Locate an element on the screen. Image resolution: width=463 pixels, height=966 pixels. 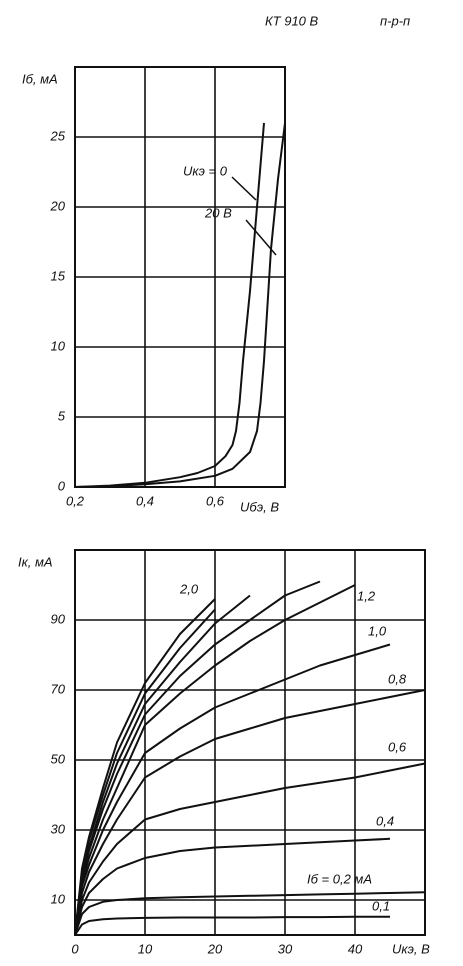
x-axis-label: Uбэ, В is located at coordinates (259, 506).